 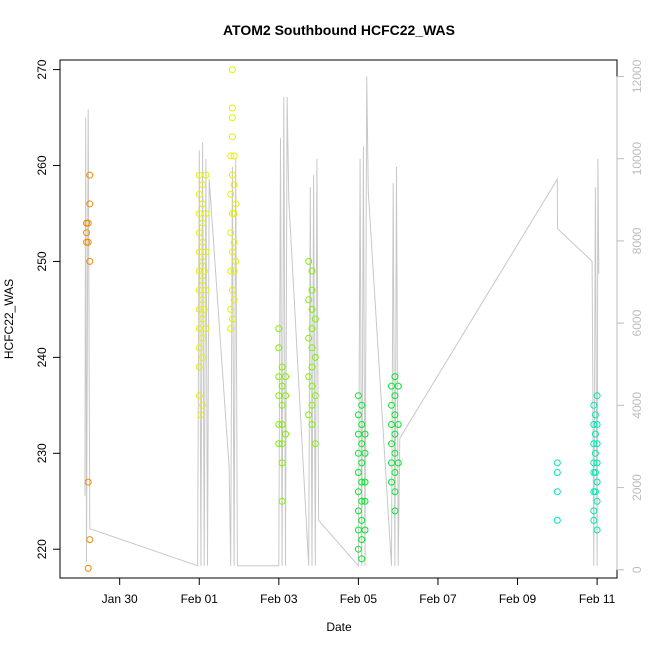 What do you see at coordinates (200, 599) in the screenshot?
I see `x-tick-label: Feb 01` at bounding box center [200, 599].